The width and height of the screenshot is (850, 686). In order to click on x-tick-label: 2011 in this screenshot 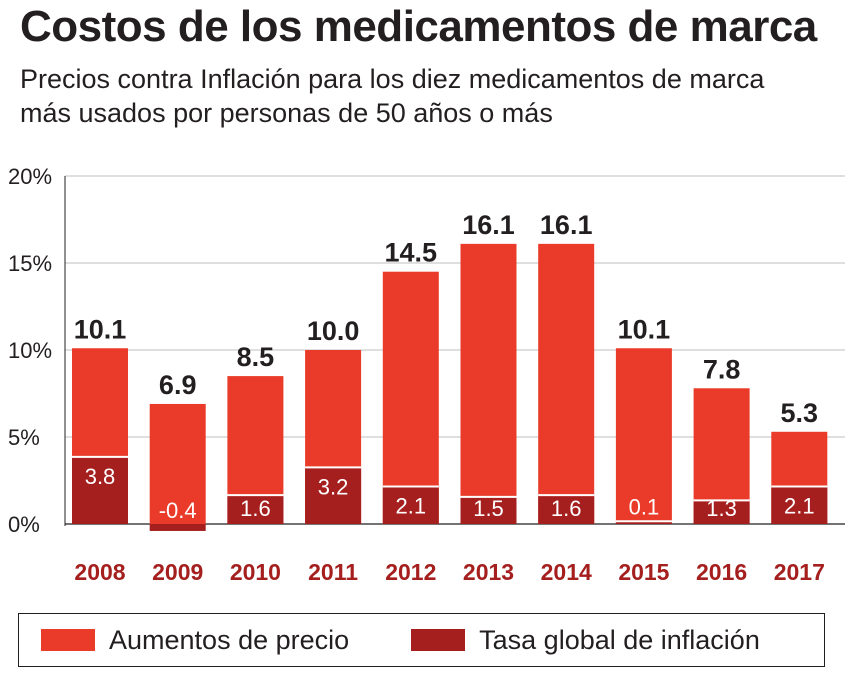, I will do `click(333, 572)`.